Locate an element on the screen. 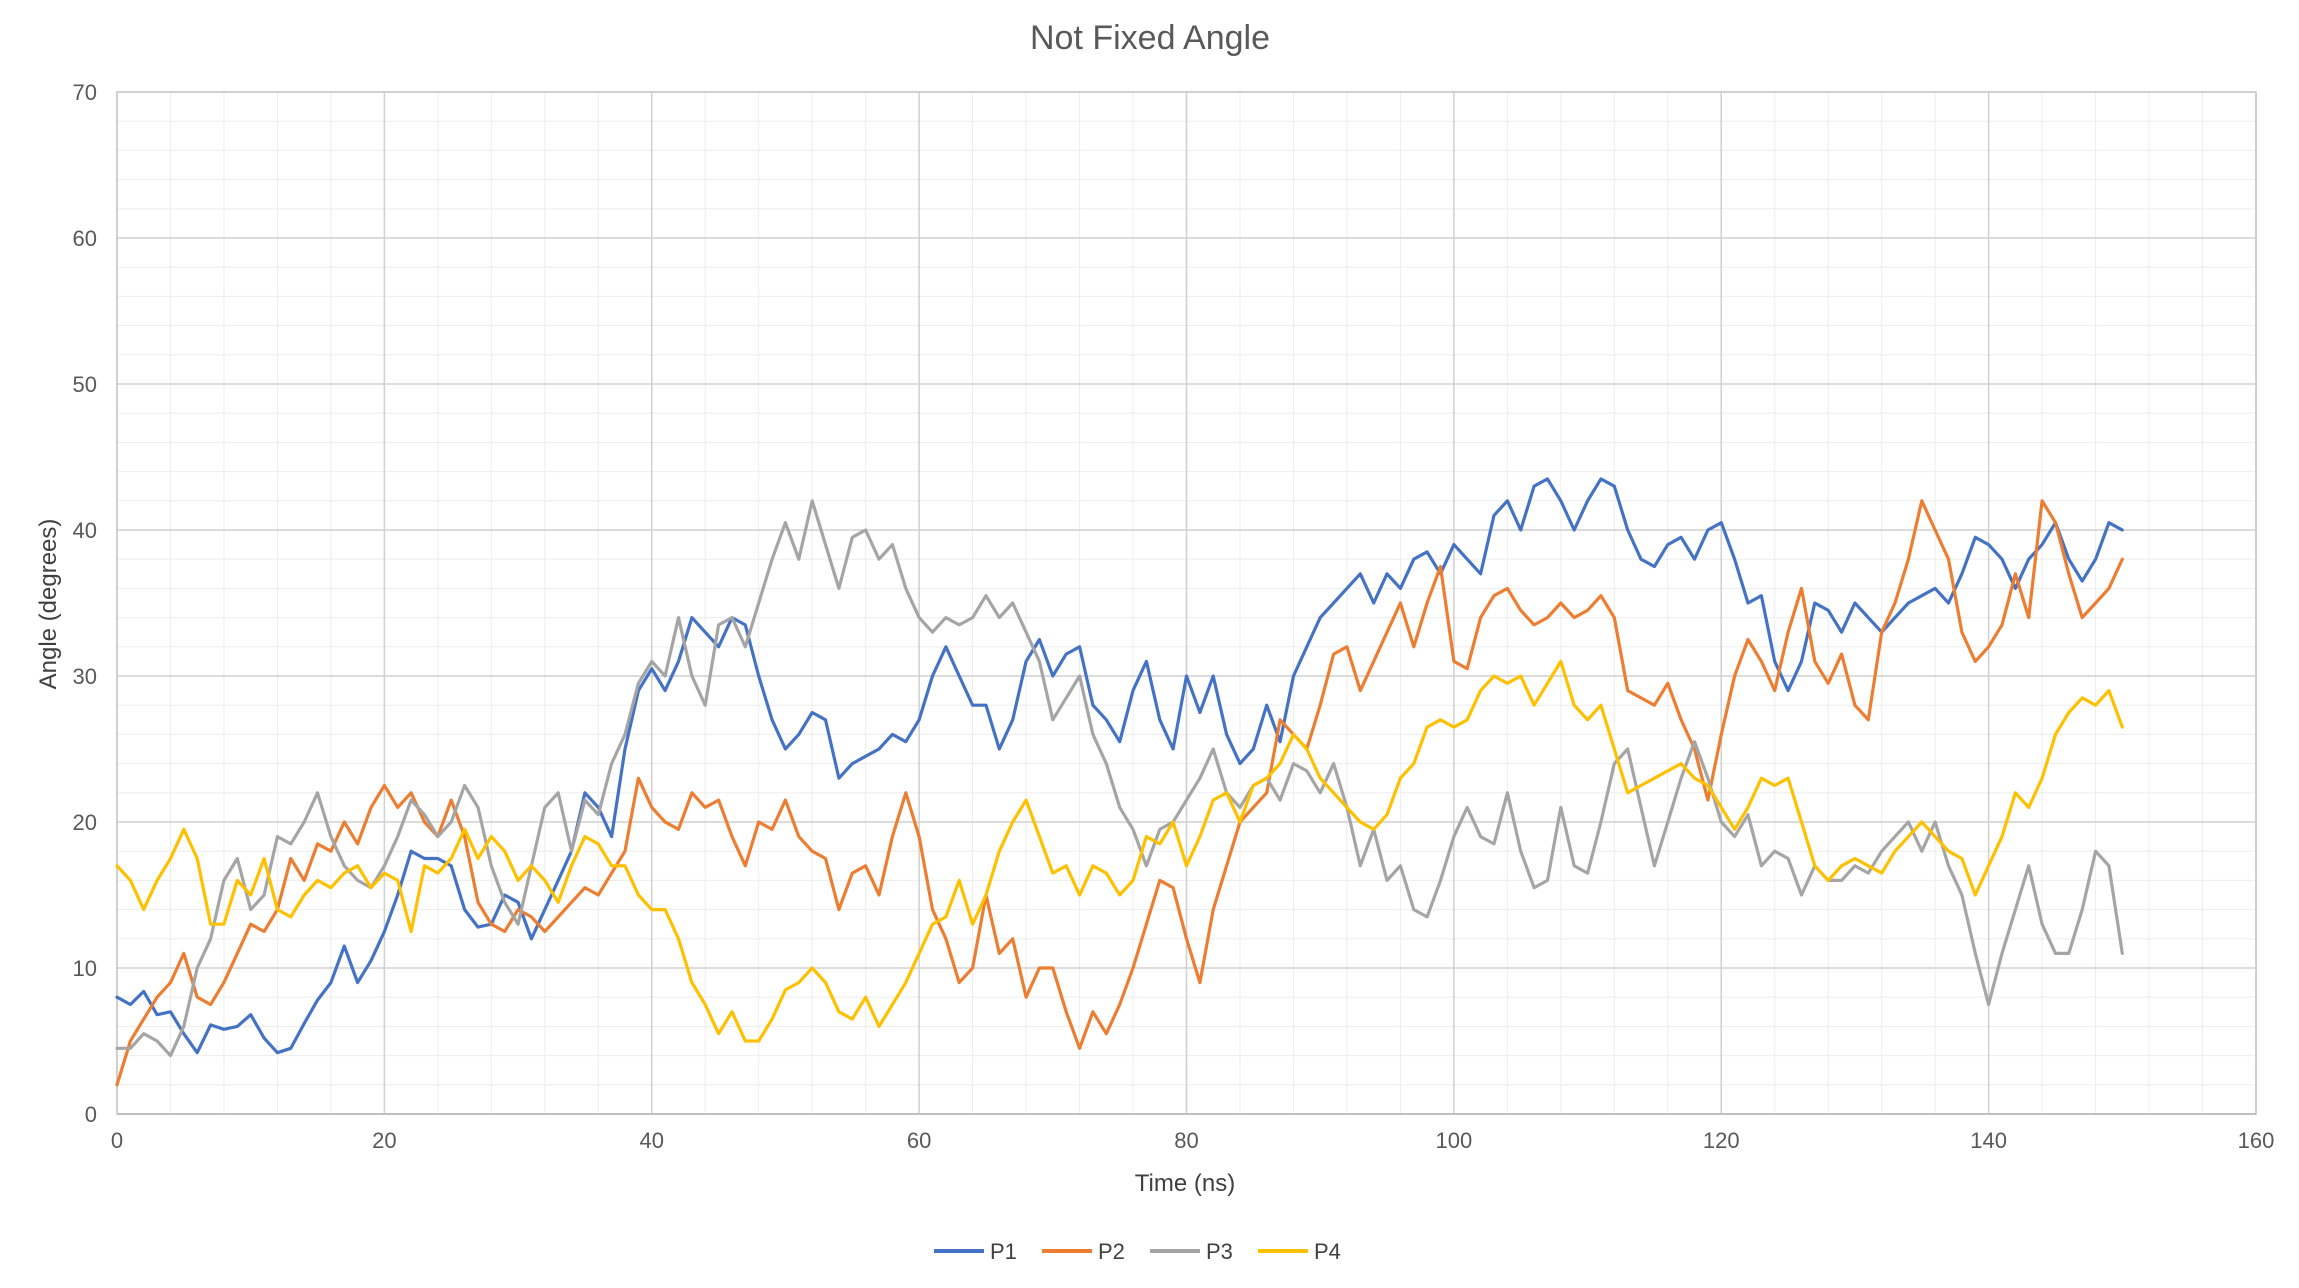  chart-title: Not Fixed Angle is located at coordinates (1150, 38).